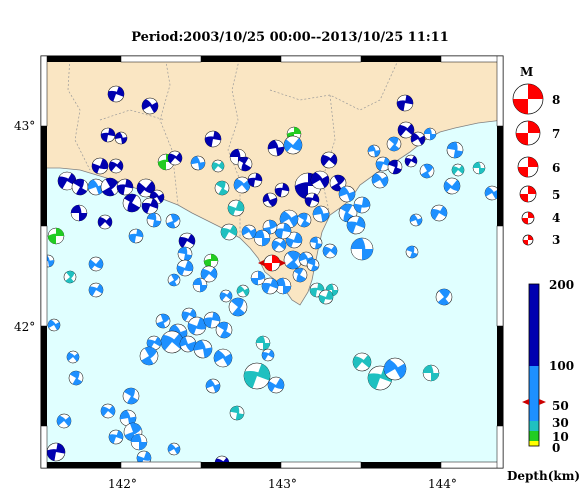  Describe the element at coordinates (560, 437) in the screenshot. I see `depth-label-10: 10` at that location.